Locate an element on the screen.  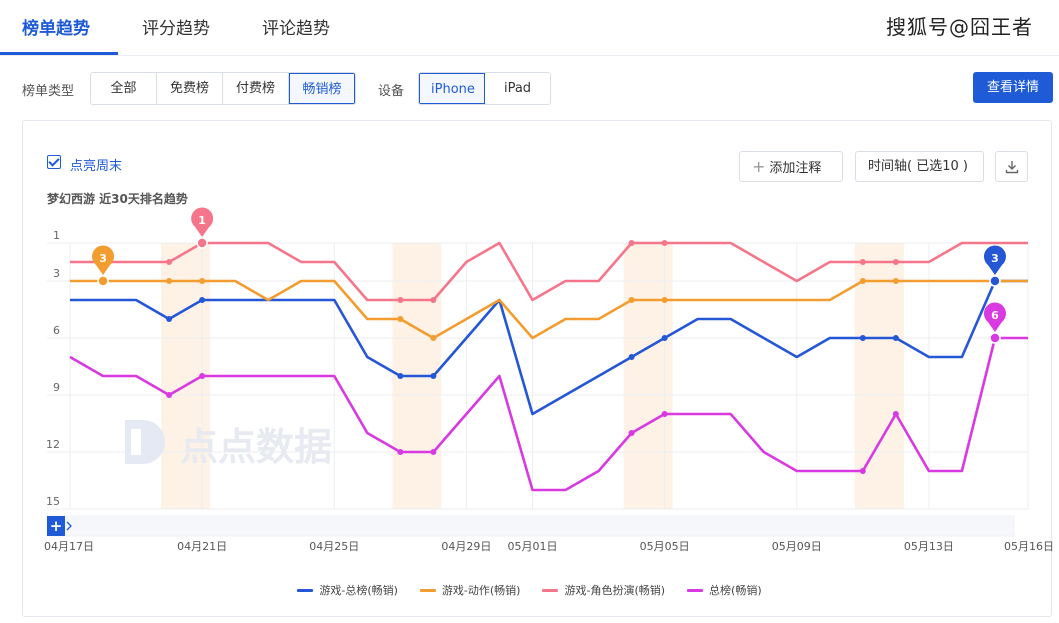
x-tick-label: 04月17日 is located at coordinates (69, 546).